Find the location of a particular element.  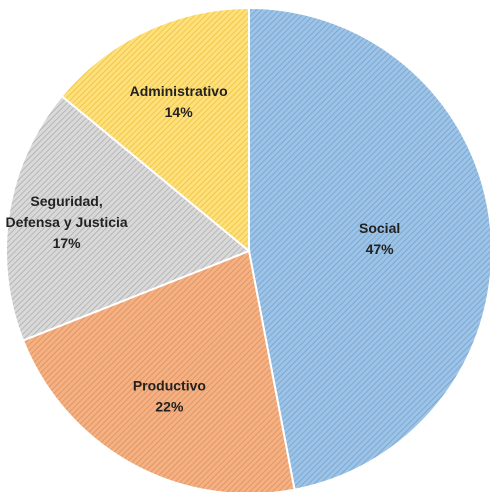

slice-name-administrativo: Administrativo is located at coordinates (179, 91).